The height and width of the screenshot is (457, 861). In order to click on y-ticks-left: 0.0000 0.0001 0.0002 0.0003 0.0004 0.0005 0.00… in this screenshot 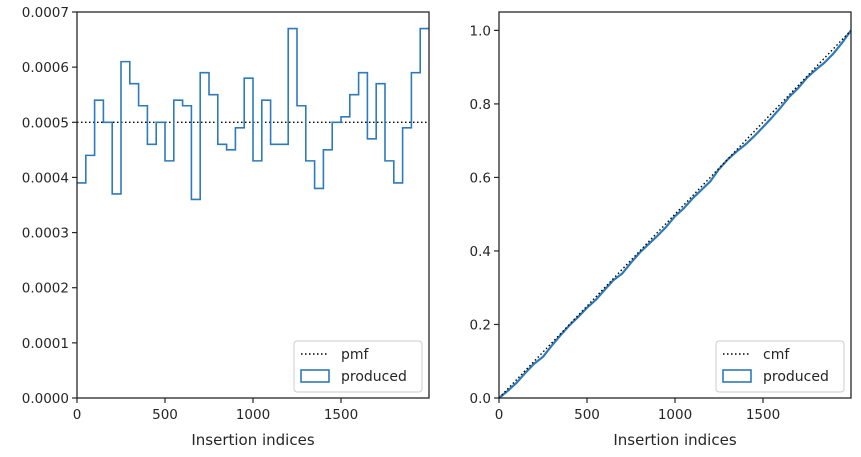, I will do `click(49, 206)`.